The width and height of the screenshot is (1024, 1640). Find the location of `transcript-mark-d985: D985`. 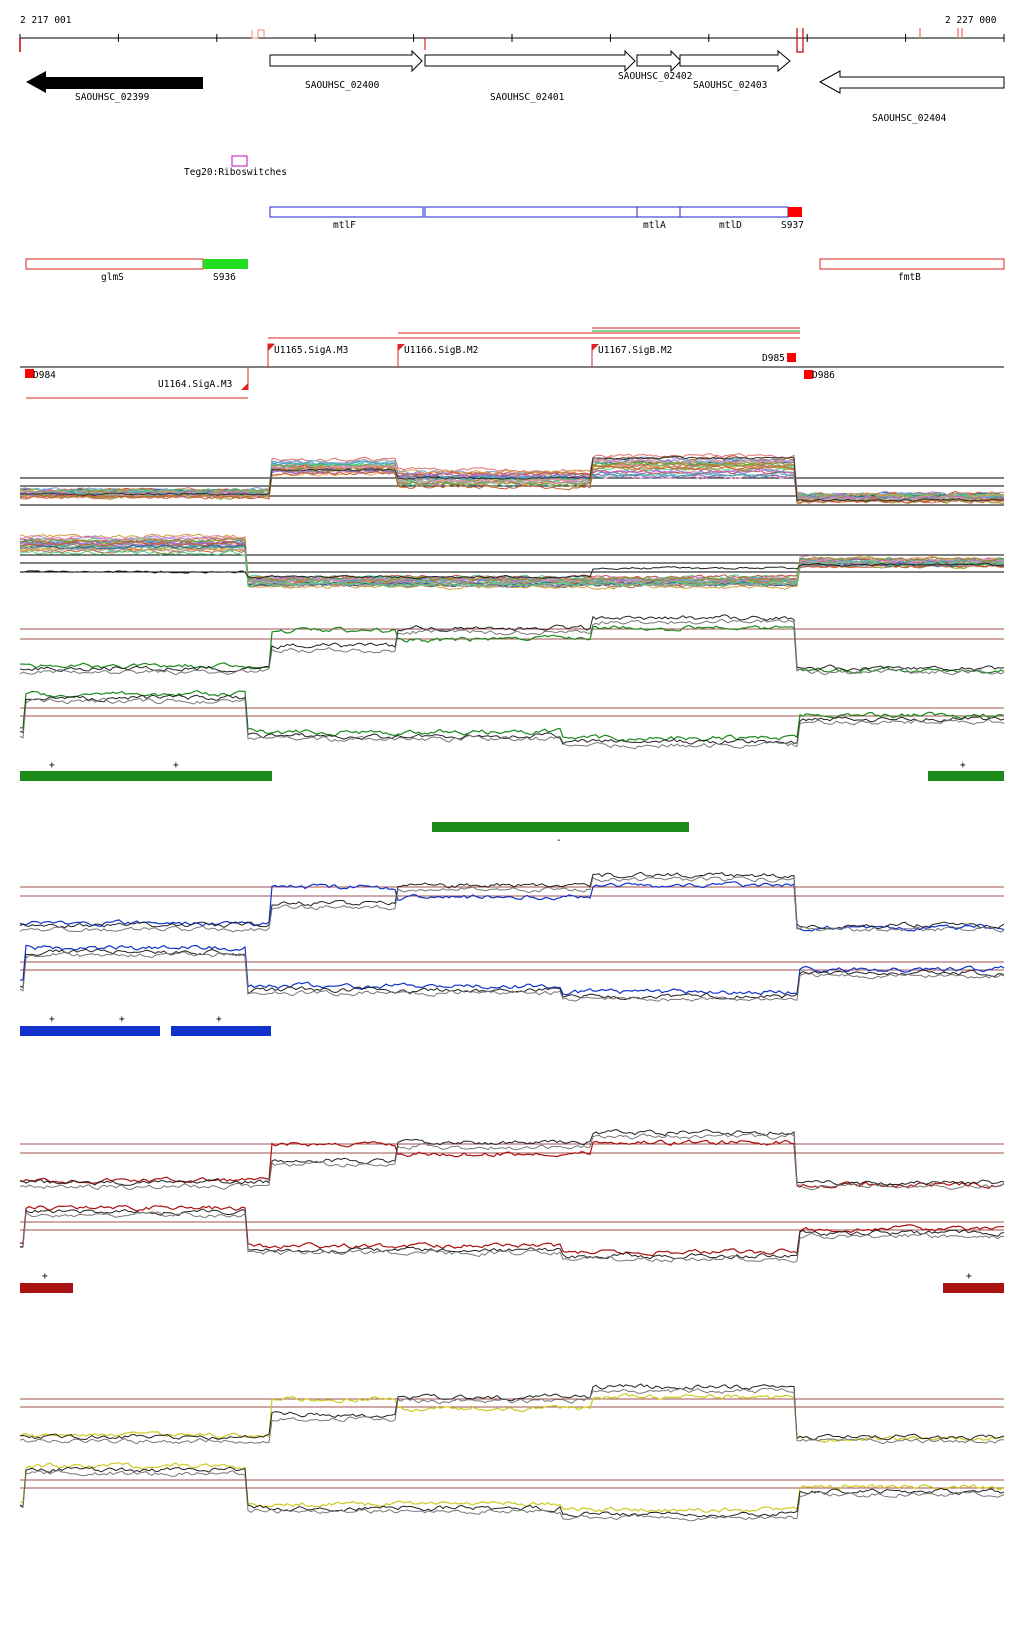

transcript-mark-d985: D985 is located at coordinates (779, 358).